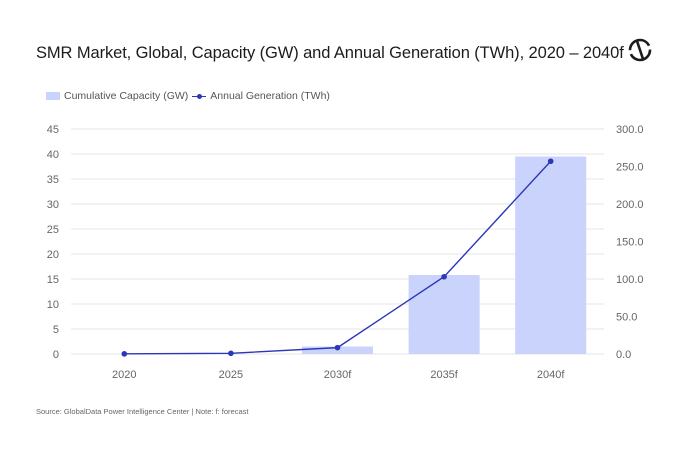 The image size is (680, 450). What do you see at coordinates (124, 375) in the screenshot?
I see `x-tick-label: 2020` at bounding box center [124, 375].